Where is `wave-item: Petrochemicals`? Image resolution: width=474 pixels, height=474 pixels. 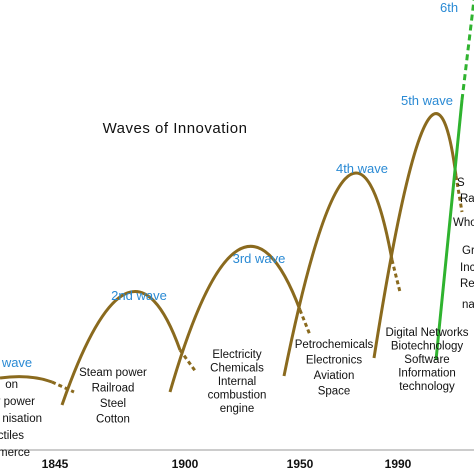
wave-item: Petrochemicals is located at coordinates (334, 345).